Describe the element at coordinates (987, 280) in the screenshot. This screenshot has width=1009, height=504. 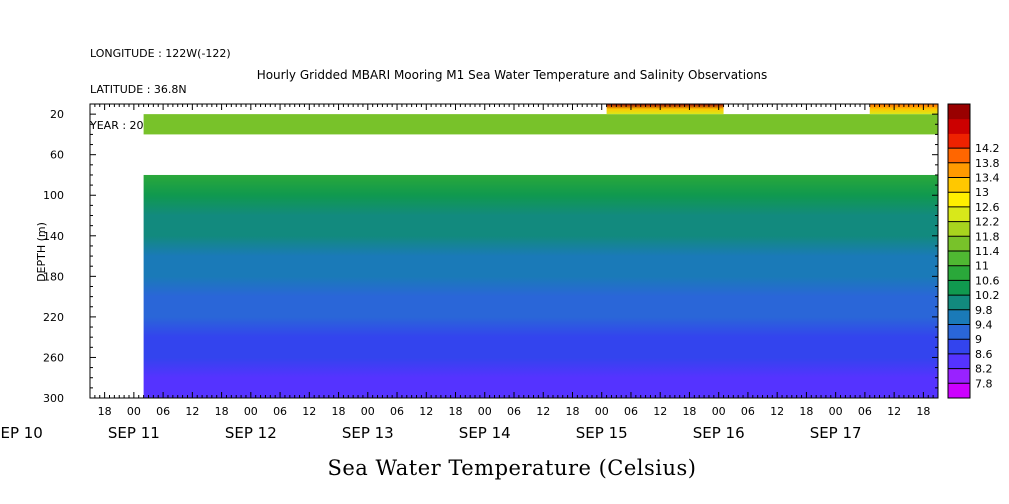
I see `colorbar-label: 10.6` at that location.